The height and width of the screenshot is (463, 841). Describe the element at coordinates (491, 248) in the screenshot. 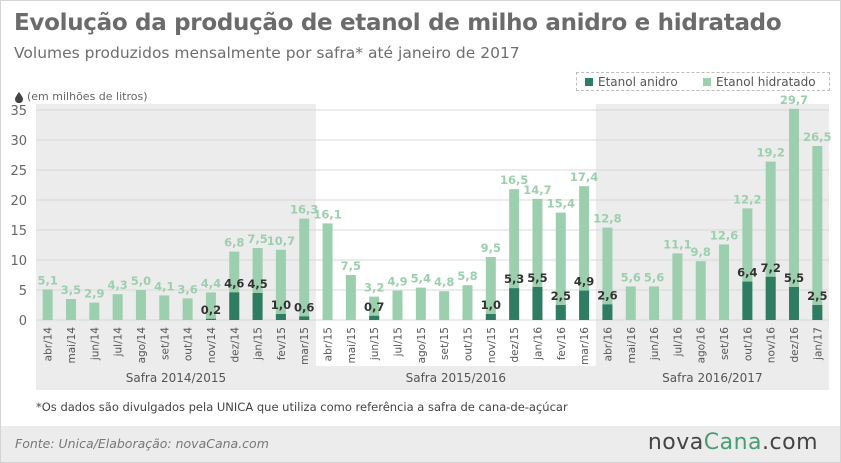

I see `label-hidratado-19: 9,5` at that location.